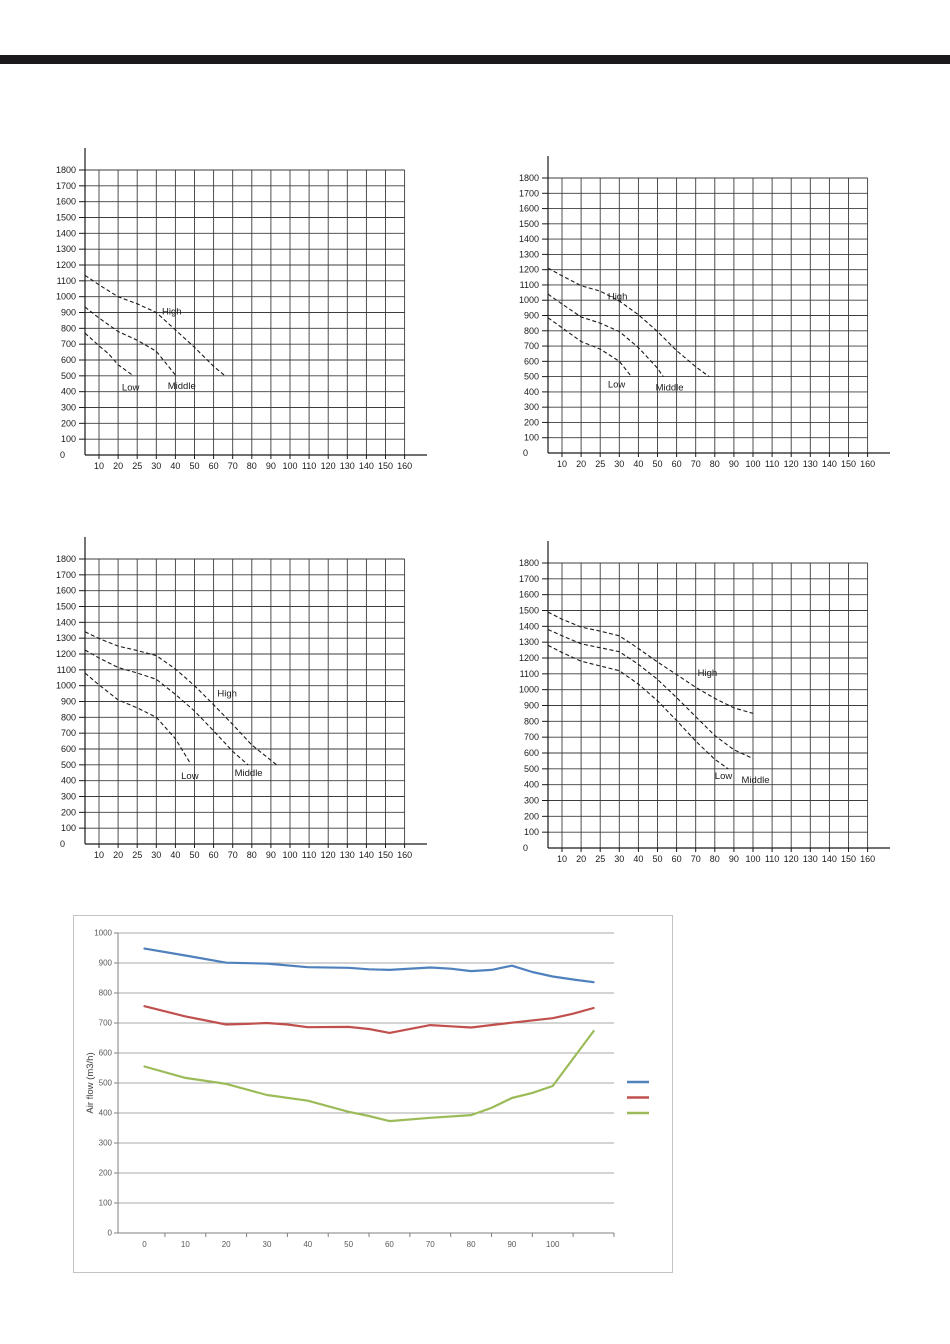 This screenshot has height=1344, width=950. What do you see at coordinates (670, 387) in the screenshot?
I see `curve-label-middle: Middle` at bounding box center [670, 387].